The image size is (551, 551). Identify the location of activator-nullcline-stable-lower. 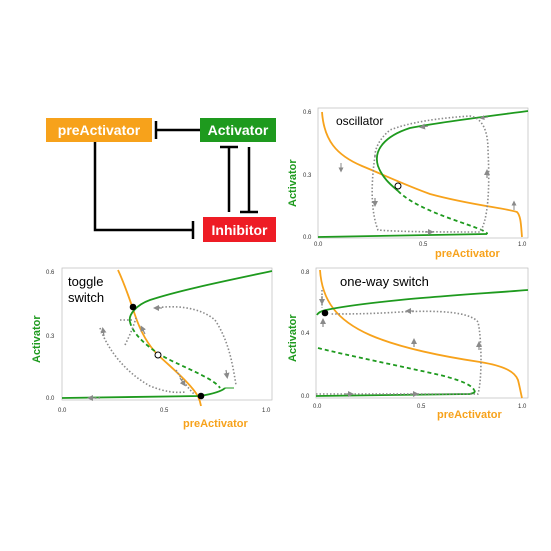
(402, 235).